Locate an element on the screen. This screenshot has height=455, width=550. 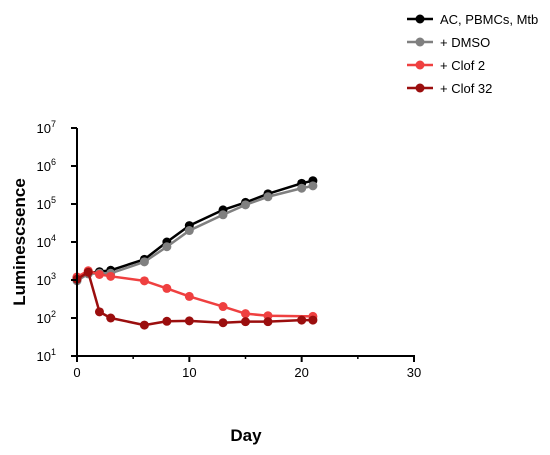
x-tick-label: 0 is located at coordinates (76, 372).